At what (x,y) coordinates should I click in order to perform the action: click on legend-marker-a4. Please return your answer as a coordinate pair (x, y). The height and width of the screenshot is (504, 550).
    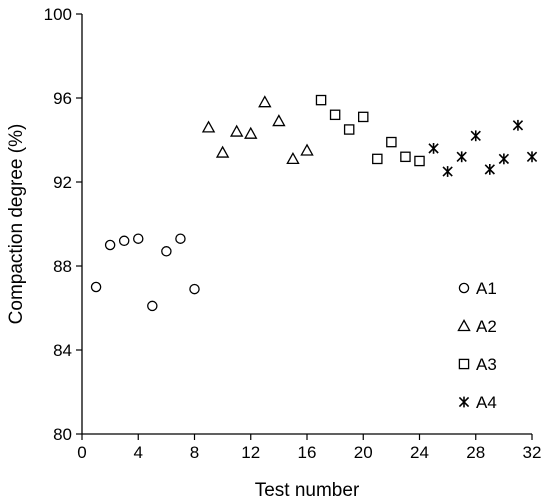
    Looking at the image, I should click on (464, 402).